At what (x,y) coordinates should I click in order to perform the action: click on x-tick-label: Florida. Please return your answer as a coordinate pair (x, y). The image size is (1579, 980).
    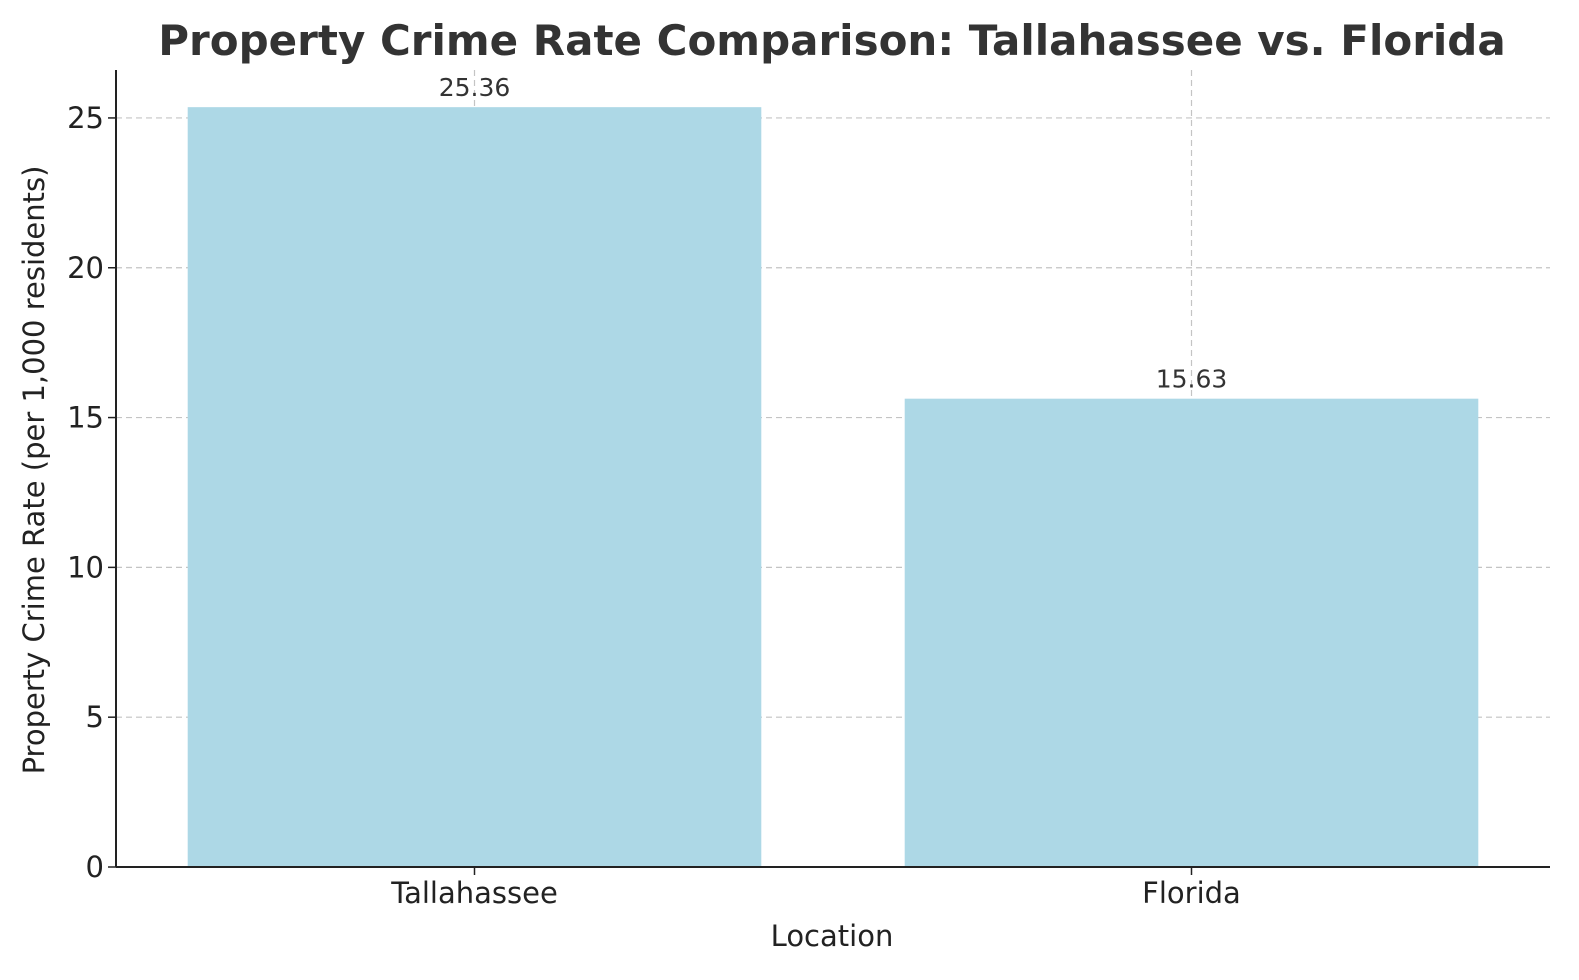
    Looking at the image, I should click on (1191, 893).